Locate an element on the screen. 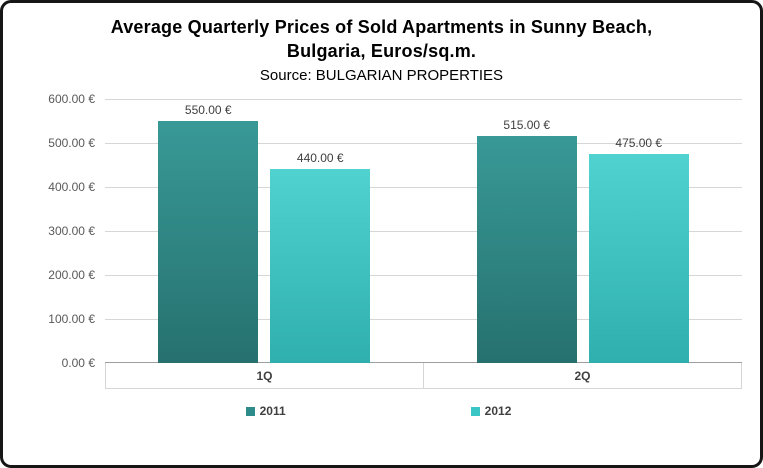 Image resolution: width=763 pixels, height=468 pixels. bar-2012-1Q: 440.00 € is located at coordinates (320, 257).